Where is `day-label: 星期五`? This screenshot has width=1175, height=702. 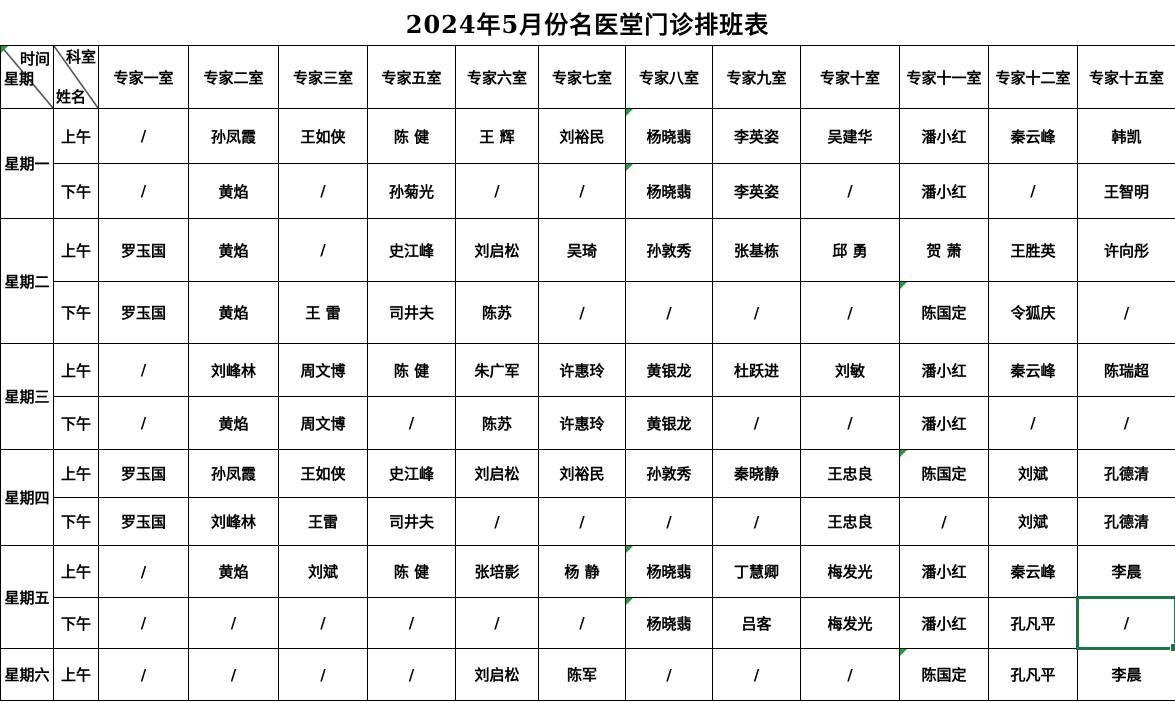 day-label: 星期五 is located at coordinates (27, 597).